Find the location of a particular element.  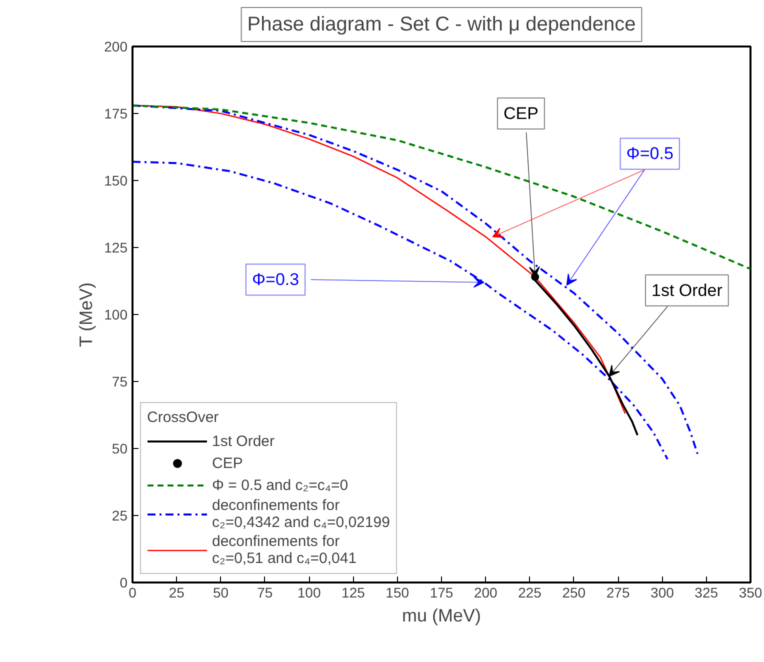

y-tick-label: 175 is located at coordinates (116, 114).